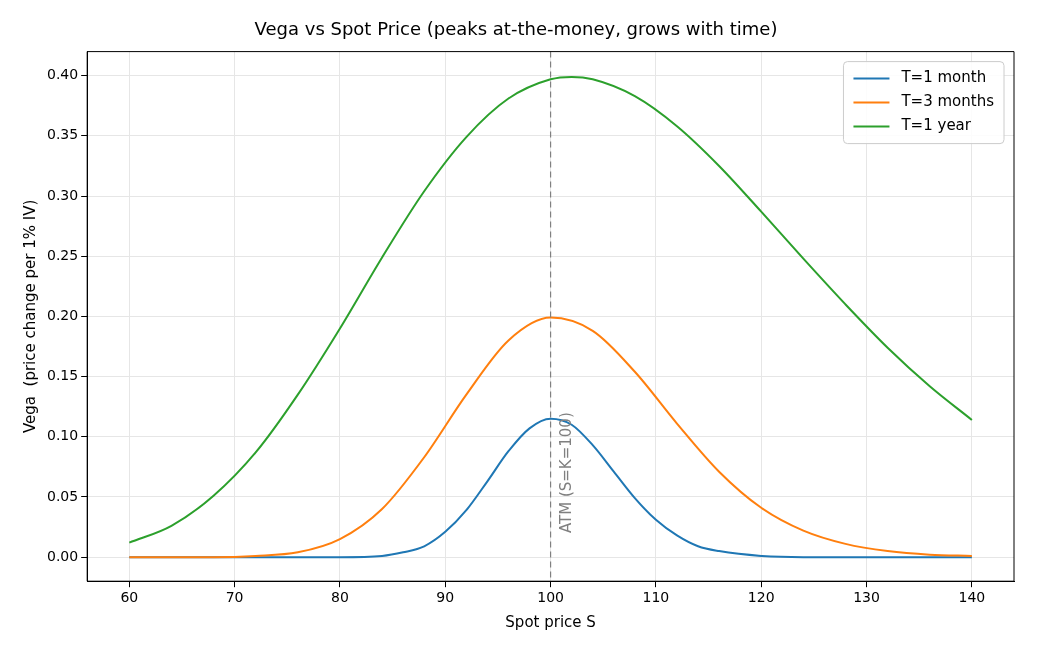  What do you see at coordinates (550, 597) in the screenshot?
I see `x-tick-label: 100` at bounding box center [550, 597].